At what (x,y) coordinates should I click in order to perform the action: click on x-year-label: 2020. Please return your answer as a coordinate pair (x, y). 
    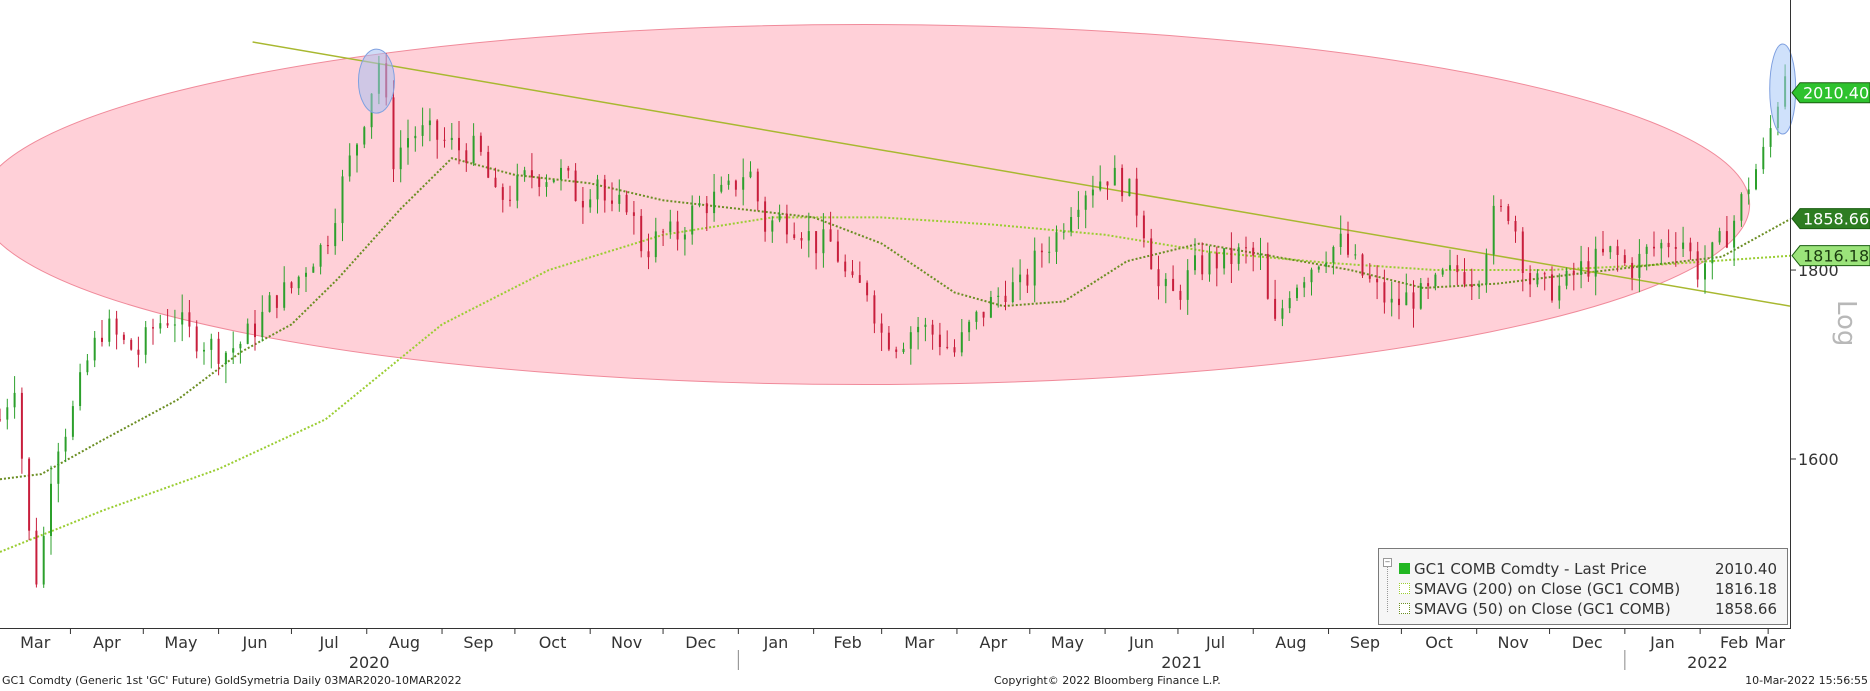
    Looking at the image, I should click on (369, 661).